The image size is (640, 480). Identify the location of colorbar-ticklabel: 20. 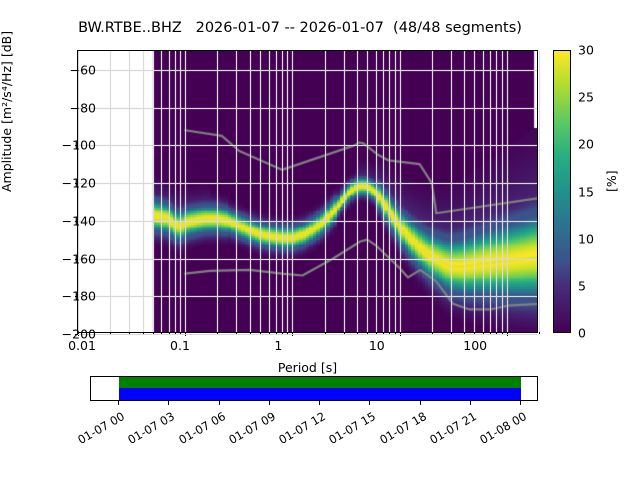
(586, 144).